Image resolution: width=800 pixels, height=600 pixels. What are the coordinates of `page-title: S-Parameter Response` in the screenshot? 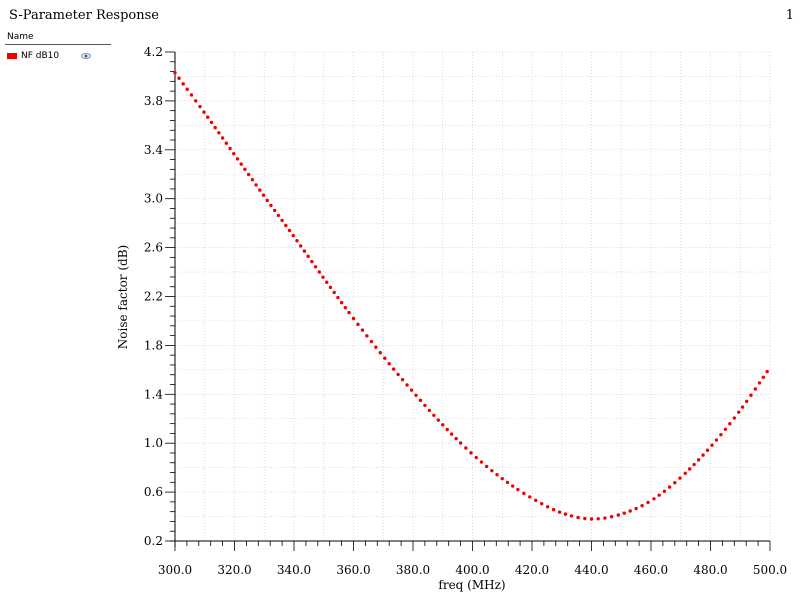 It's located at (84, 15).